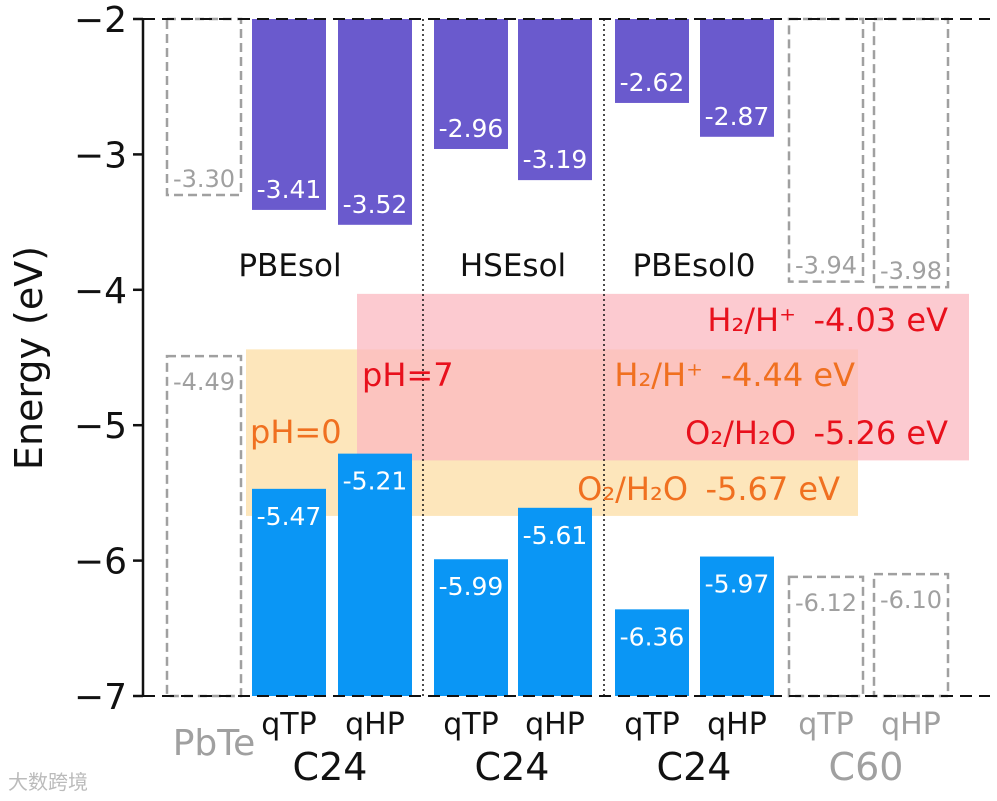  I want to click on cbm-value-label: -2.87, so click(737, 116).